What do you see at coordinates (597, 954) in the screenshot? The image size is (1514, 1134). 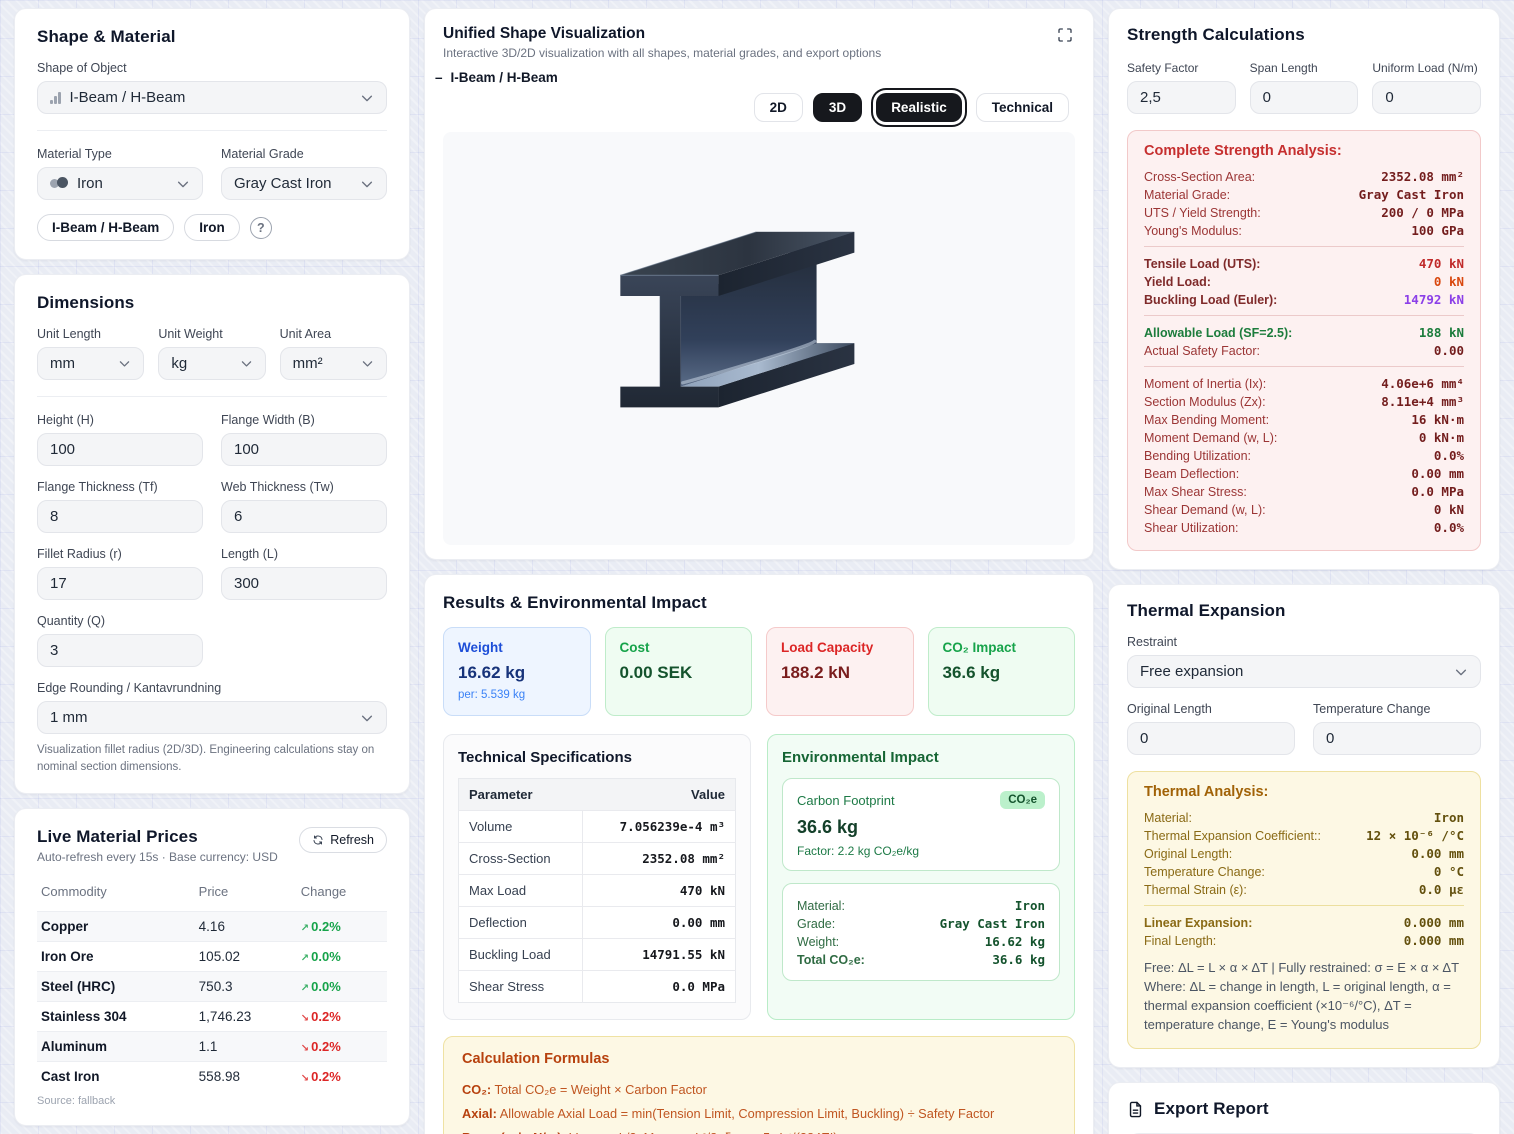 I see `table-row: Buckling Load 14791.55 kN` at bounding box center [597, 954].